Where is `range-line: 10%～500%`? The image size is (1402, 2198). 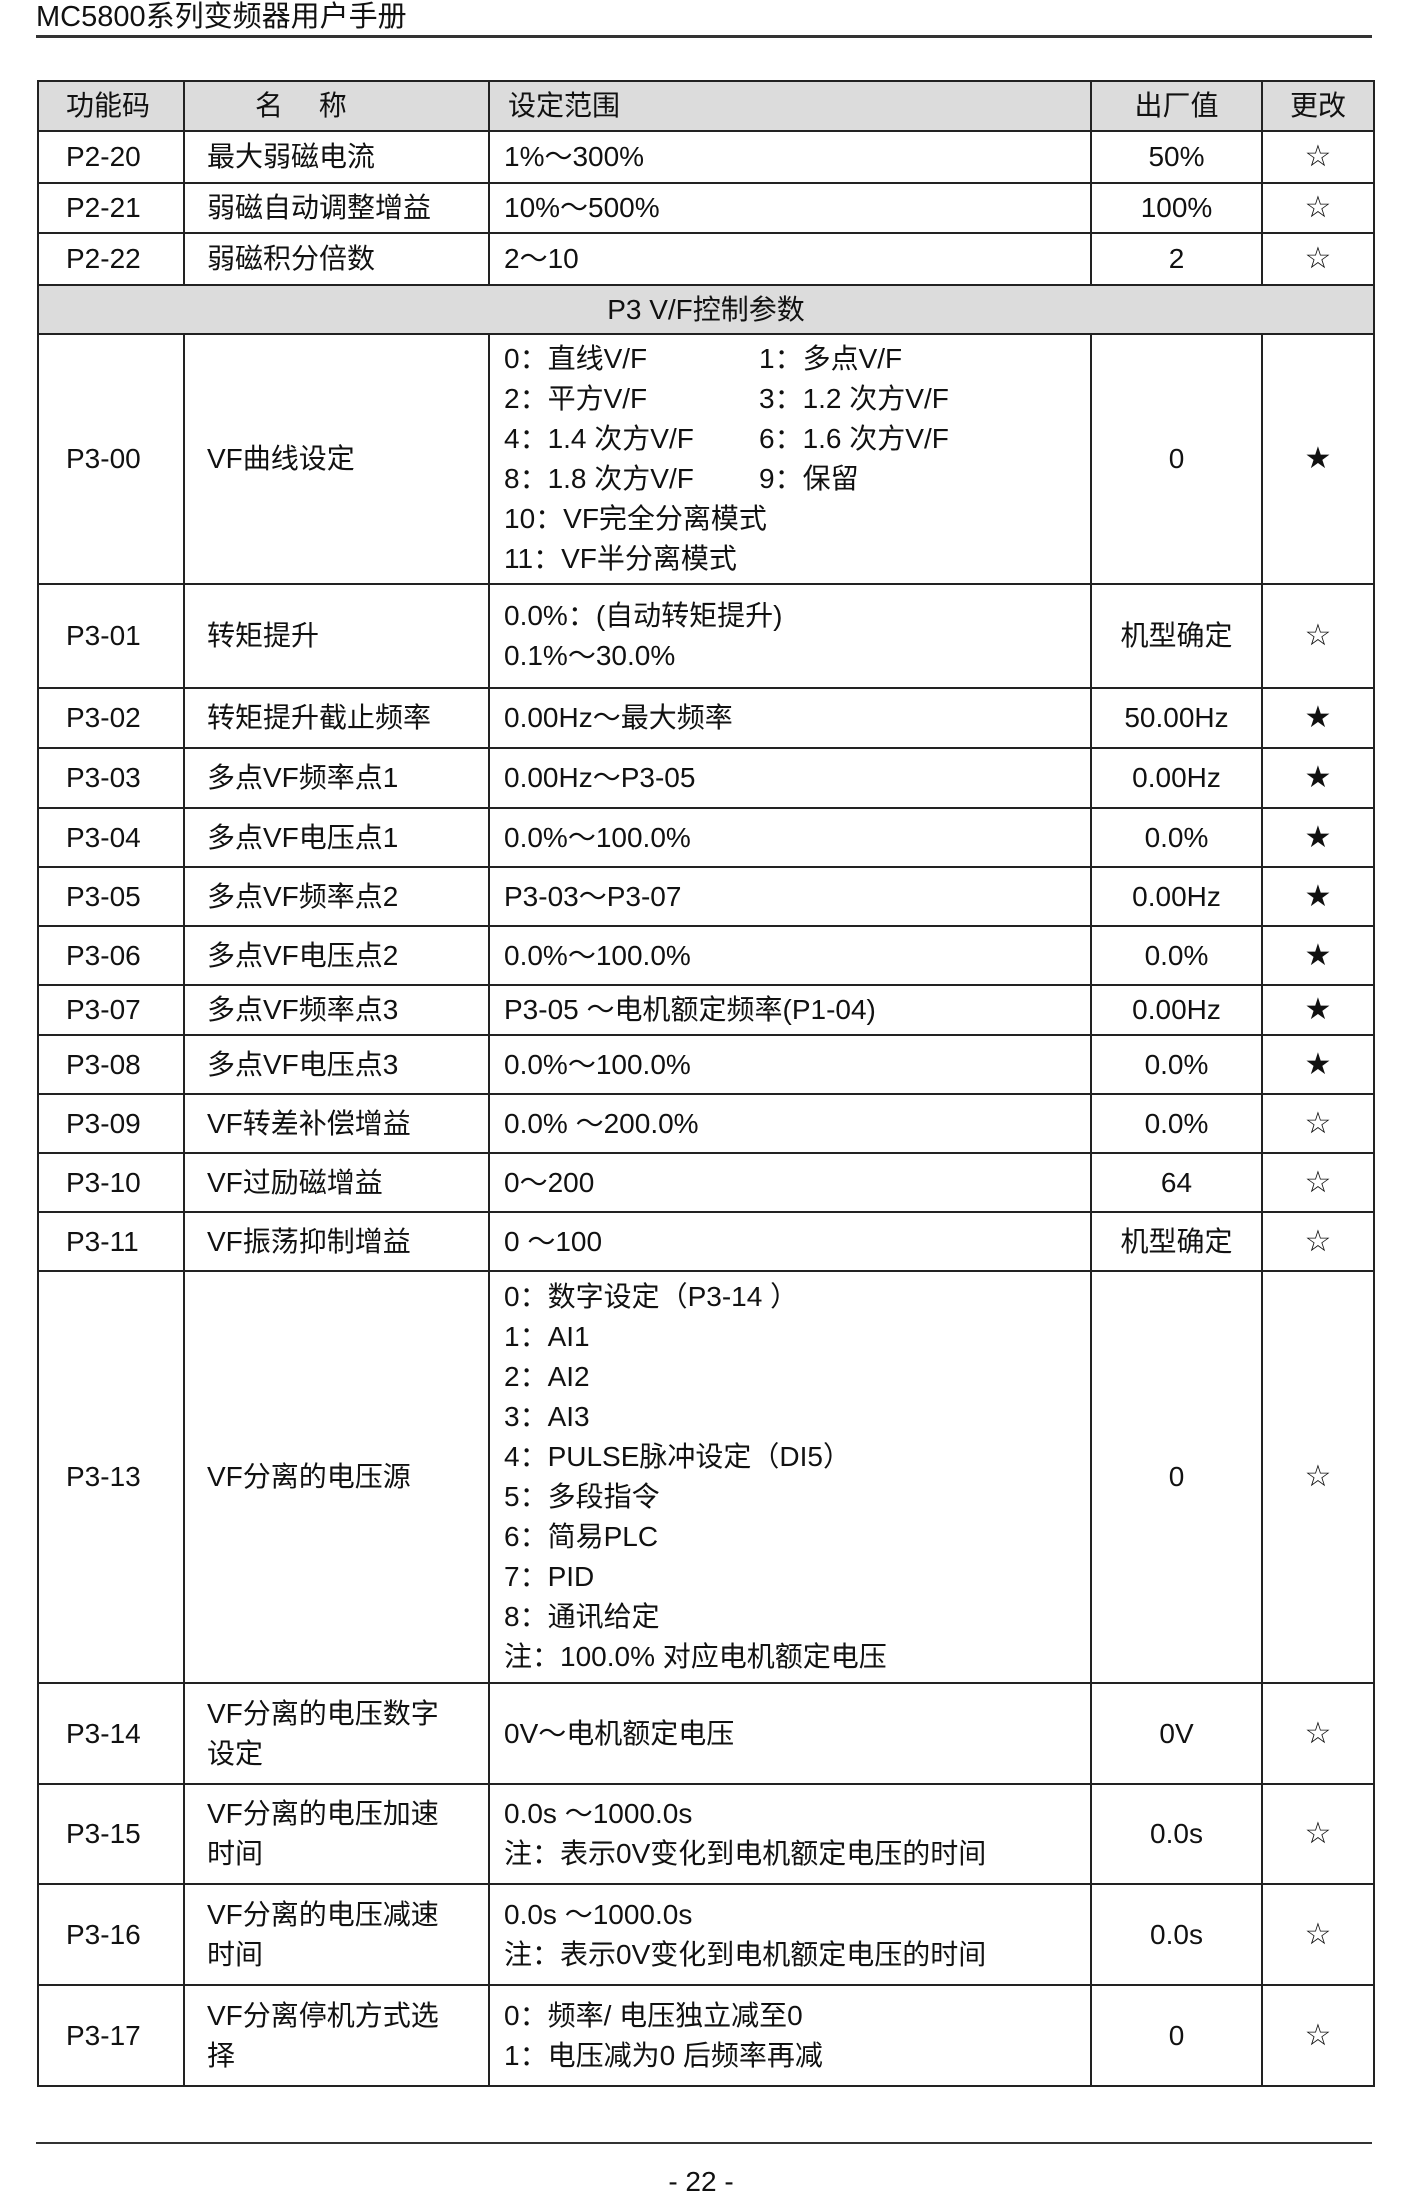 range-line: 10%～500% is located at coordinates (582, 207).